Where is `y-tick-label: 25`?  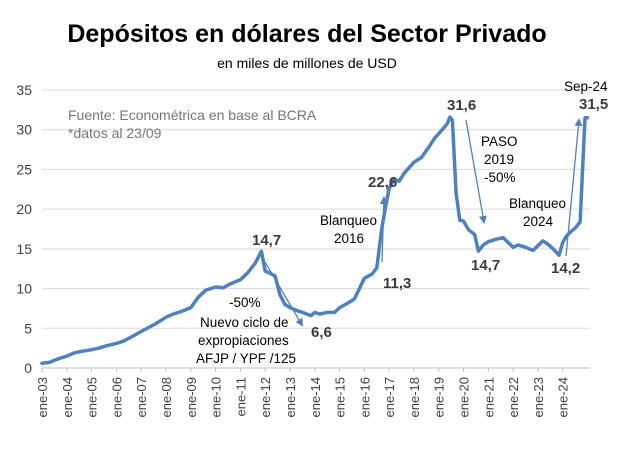
y-tick-label: 25 is located at coordinates (24, 169).